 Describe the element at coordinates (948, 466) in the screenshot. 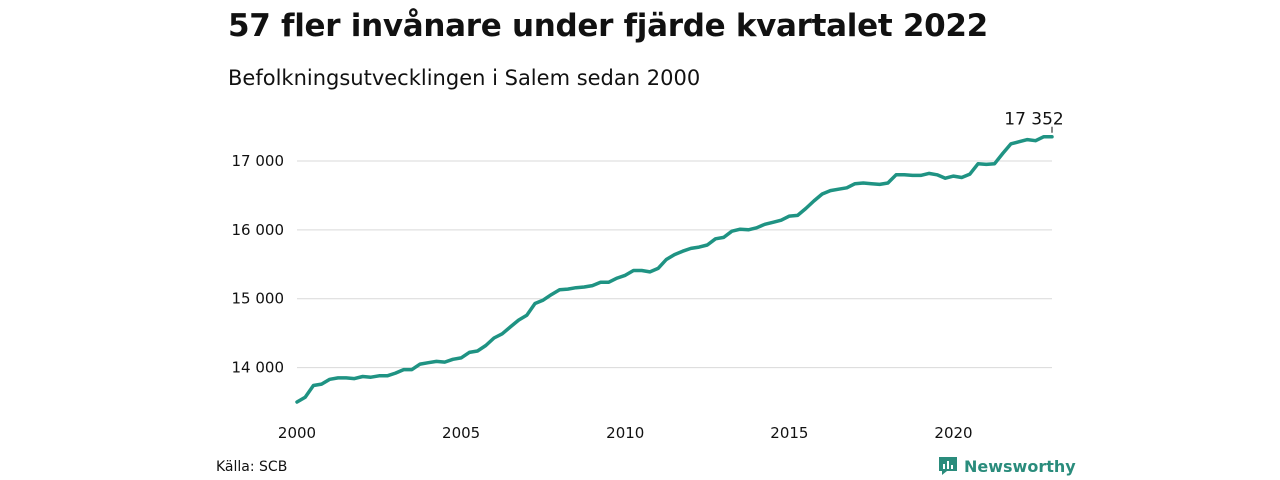

I see `bar-chart-icon` at that location.